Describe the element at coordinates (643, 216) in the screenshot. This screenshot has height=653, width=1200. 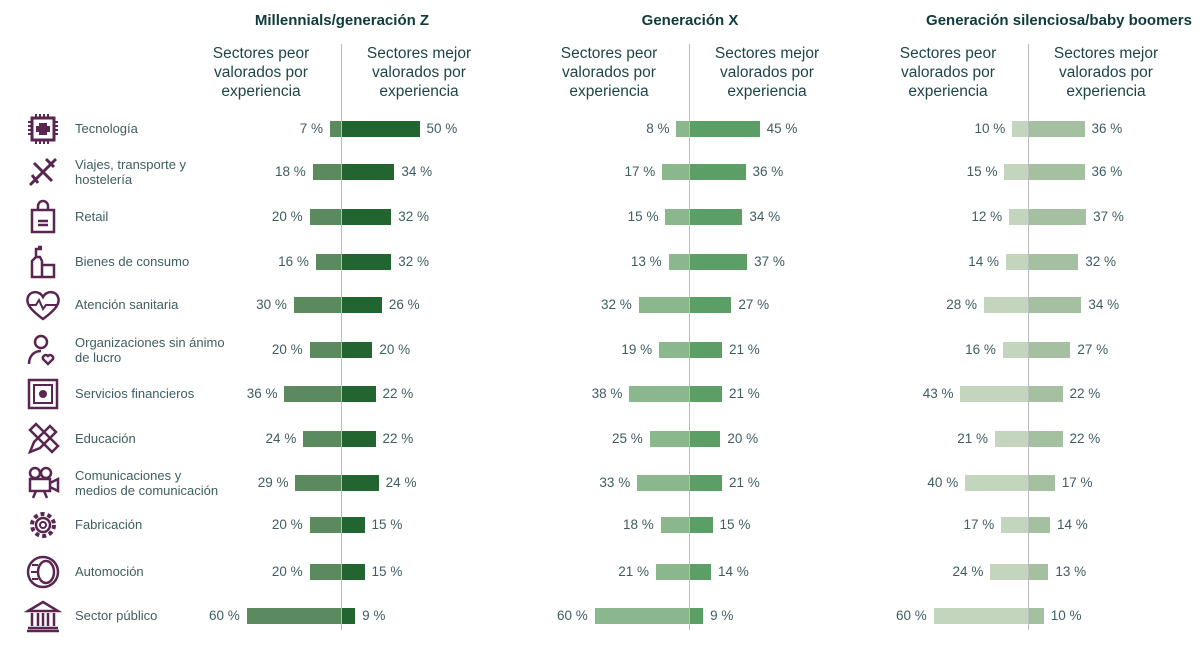
I see `value-label-worse: 15 %` at that location.